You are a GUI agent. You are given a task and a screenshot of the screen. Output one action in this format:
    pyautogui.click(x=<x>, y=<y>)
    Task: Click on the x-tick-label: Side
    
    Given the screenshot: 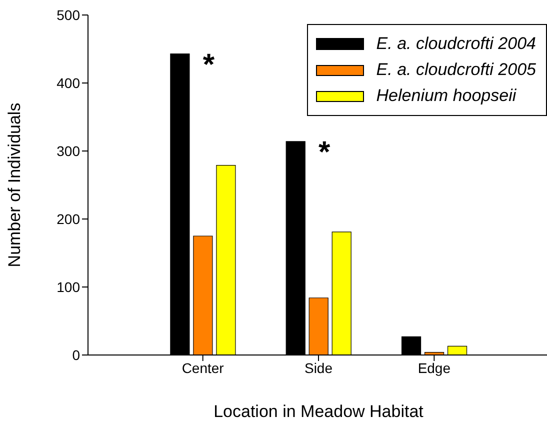 What is the action you would take?
    pyautogui.click(x=318, y=368)
    